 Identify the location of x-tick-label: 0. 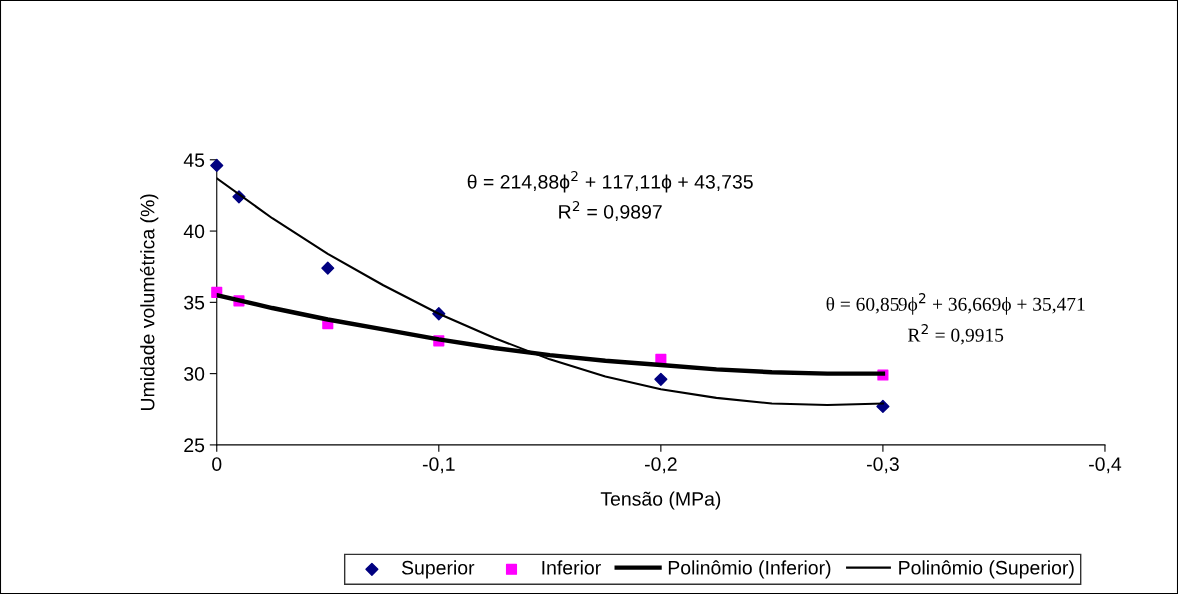
(217, 464).